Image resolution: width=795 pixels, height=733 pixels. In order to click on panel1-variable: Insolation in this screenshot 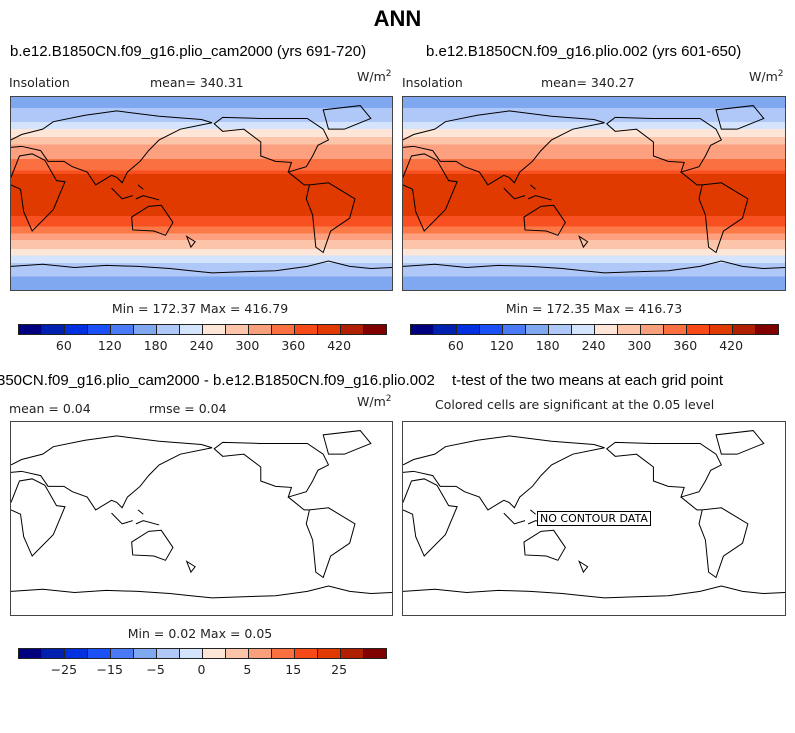, I will do `click(39, 82)`.